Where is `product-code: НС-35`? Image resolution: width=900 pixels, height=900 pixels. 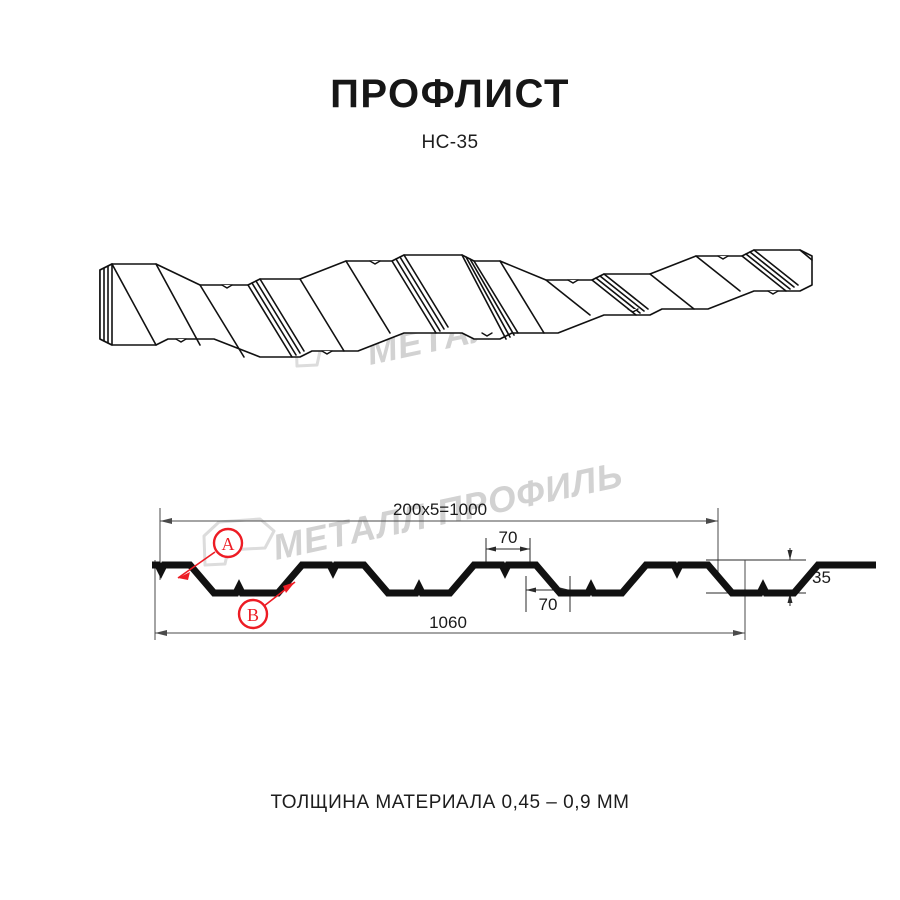 product-code: НС-35 is located at coordinates (450, 142).